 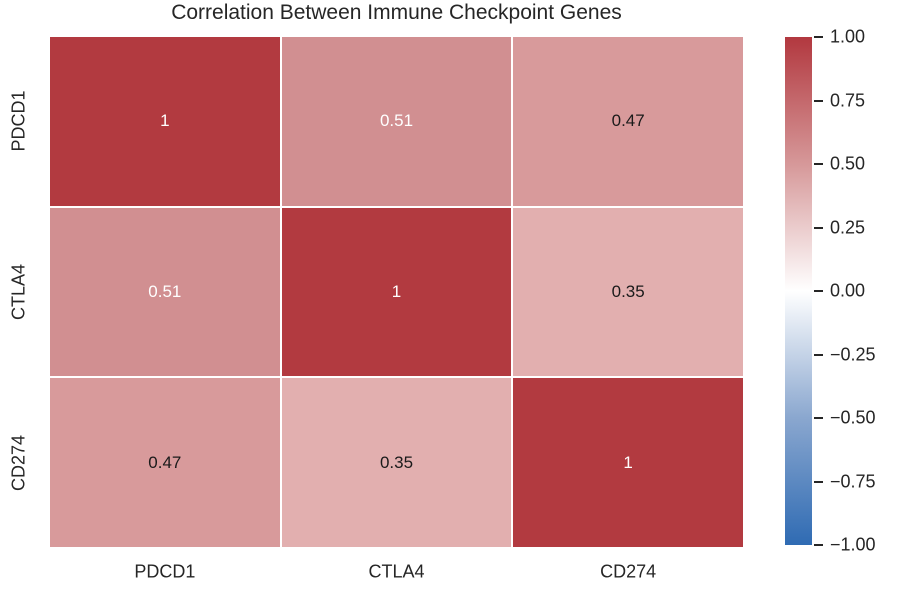 I want to click on x-axis-label: PDCD1, so click(x=165, y=571).